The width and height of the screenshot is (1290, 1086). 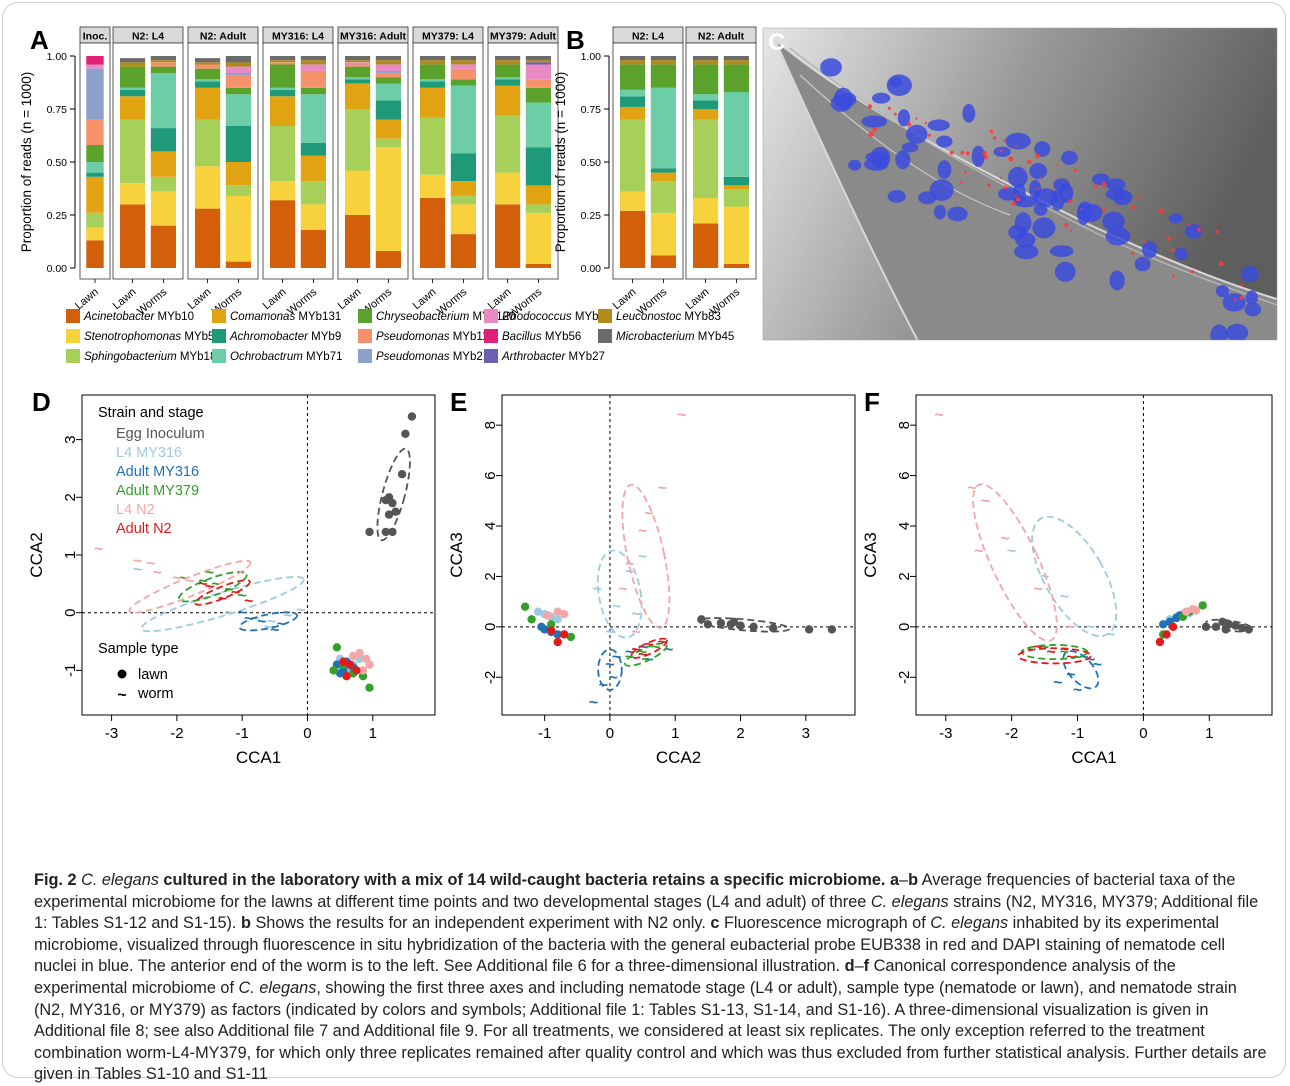 I want to click on x-tick-label: Lawn, so click(x=87, y=299).